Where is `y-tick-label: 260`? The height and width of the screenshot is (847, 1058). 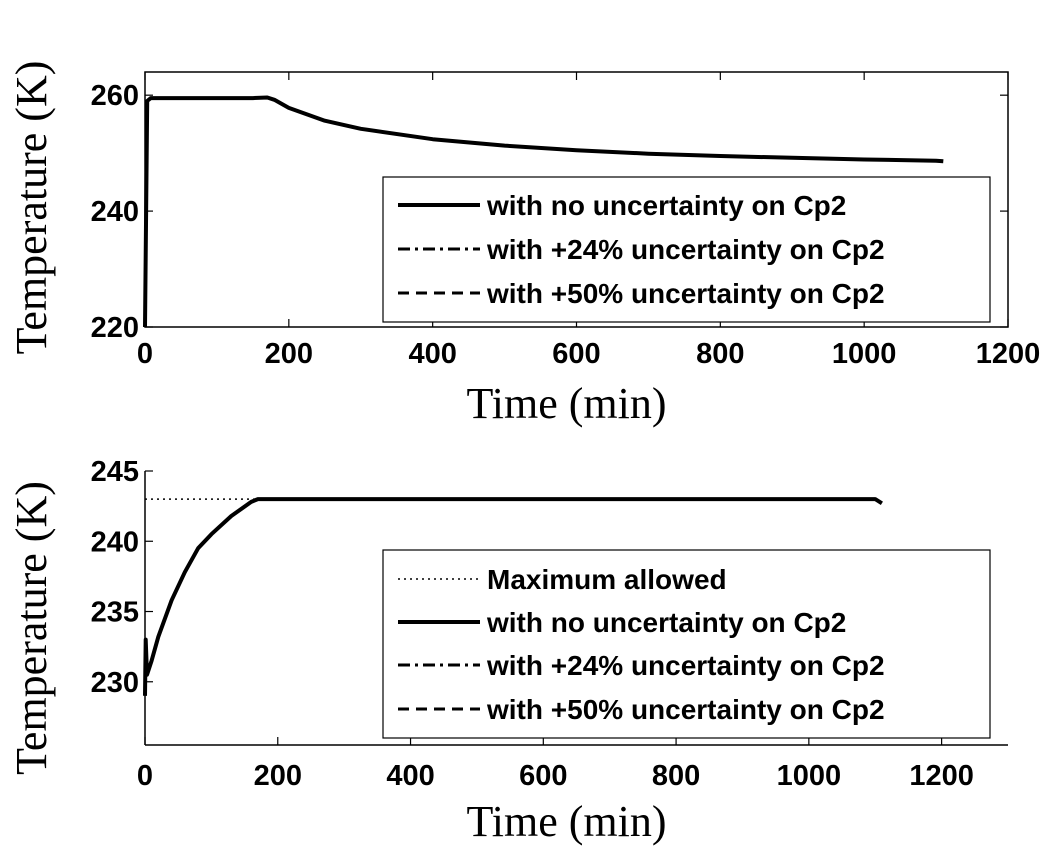 y-tick-label: 260 is located at coordinates (115, 96).